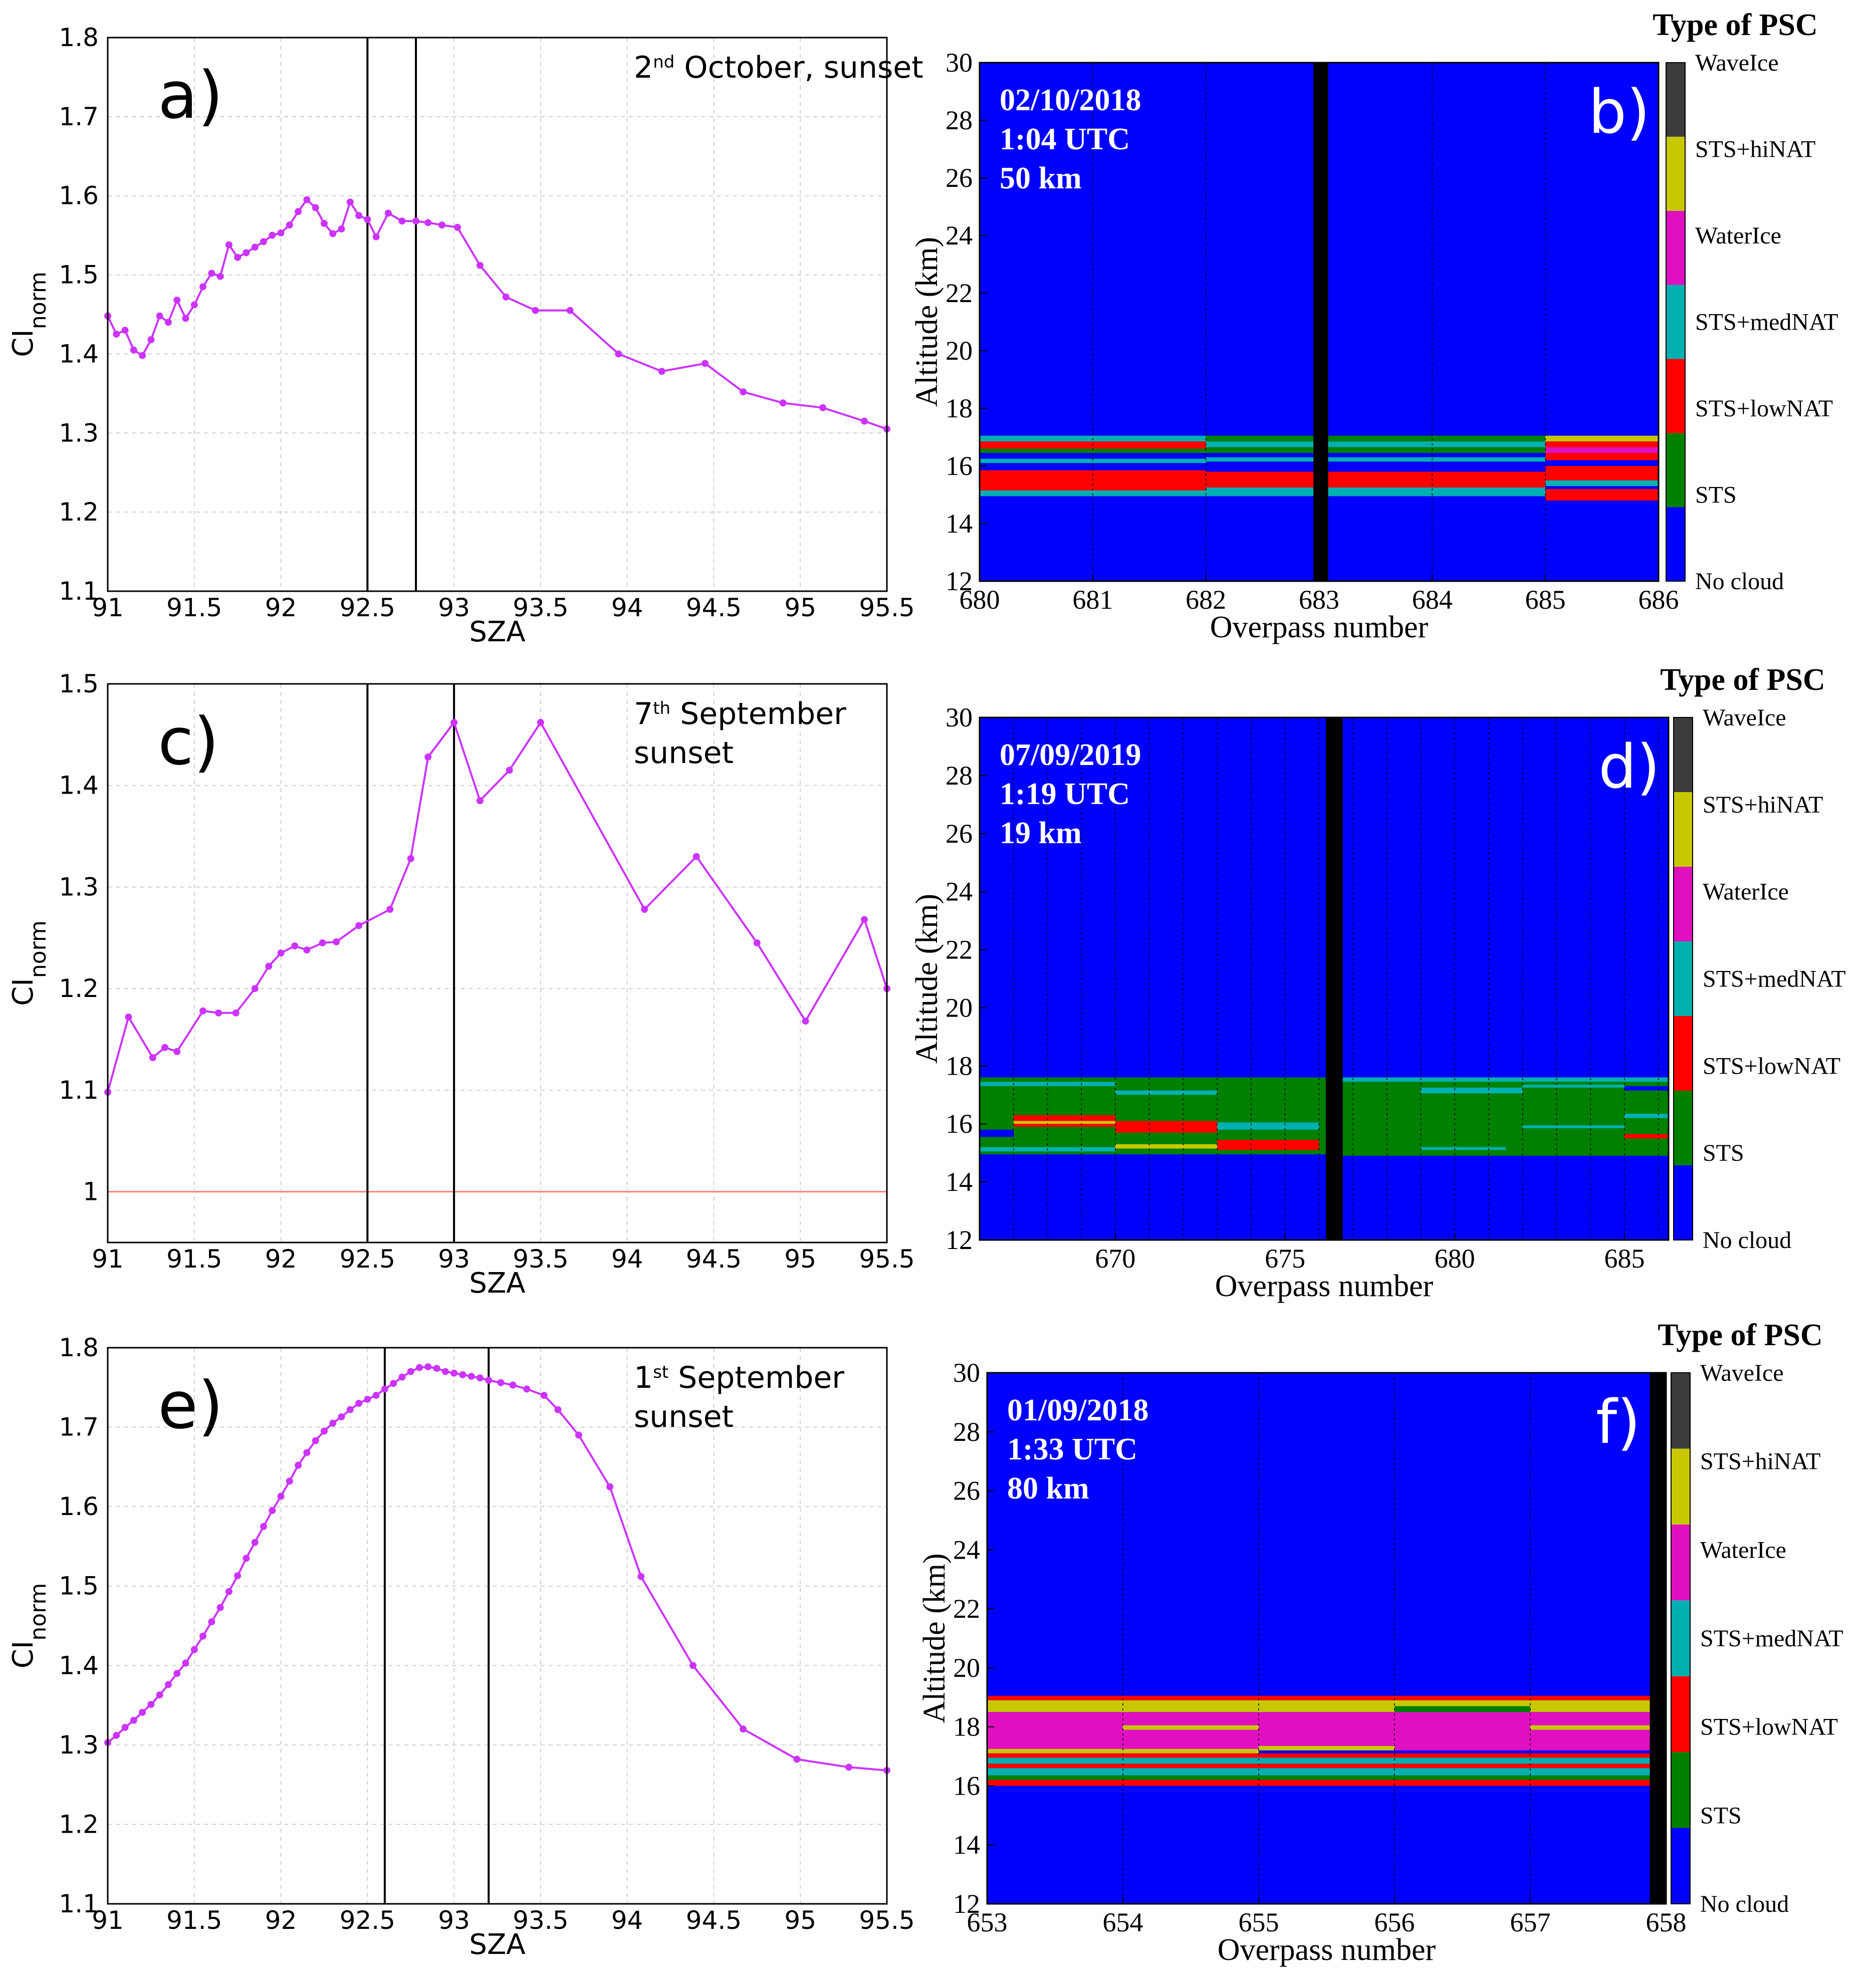 The width and height of the screenshot is (1872, 1988). I want to click on y-tick-label: 16, so click(966, 1786).